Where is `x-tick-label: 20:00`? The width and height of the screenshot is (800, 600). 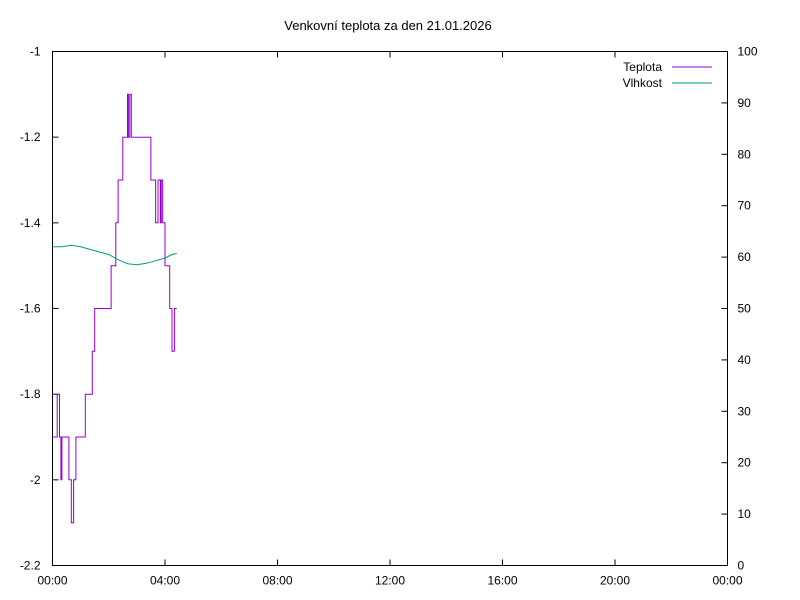
x-tick-label: 20:00 is located at coordinates (615, 581).